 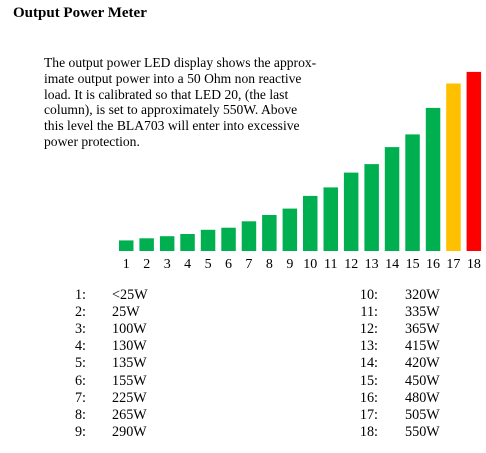 What do you see at coordinates (422, 397) in the screenshot?
I see `power-value: 480W` at bounding box center [422, 397].